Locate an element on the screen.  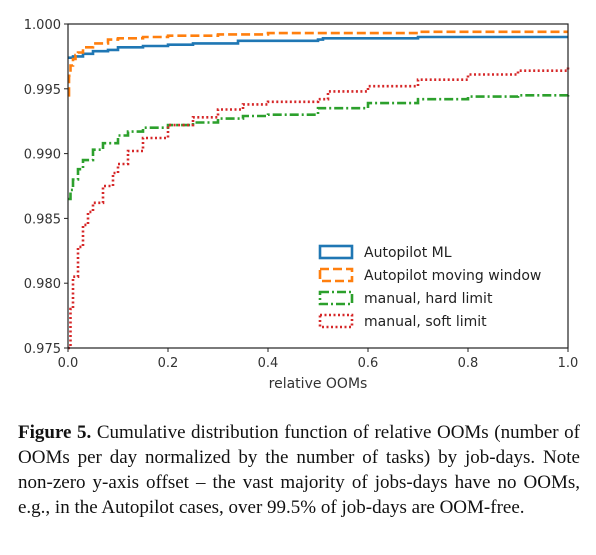
y-tick-label: 0.995 is located at coordinates (42, 90).